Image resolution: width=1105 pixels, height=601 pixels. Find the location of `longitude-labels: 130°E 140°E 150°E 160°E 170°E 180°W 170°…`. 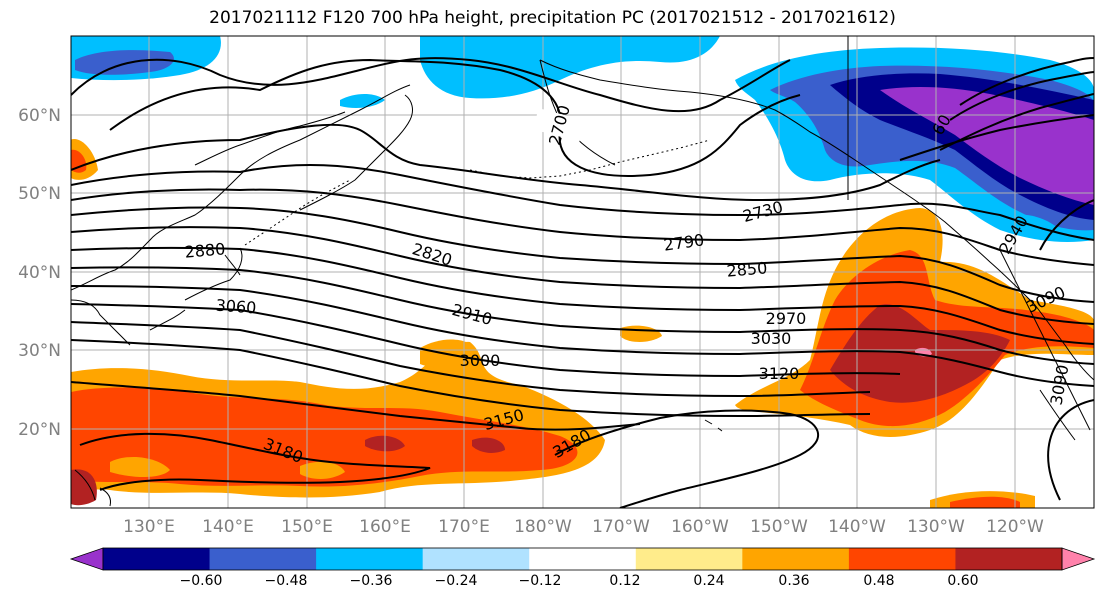

longitude-labels: 130°E 140°E 150°E 160°E 170°E 180°W 170°… is located at coordinates (583, 527).